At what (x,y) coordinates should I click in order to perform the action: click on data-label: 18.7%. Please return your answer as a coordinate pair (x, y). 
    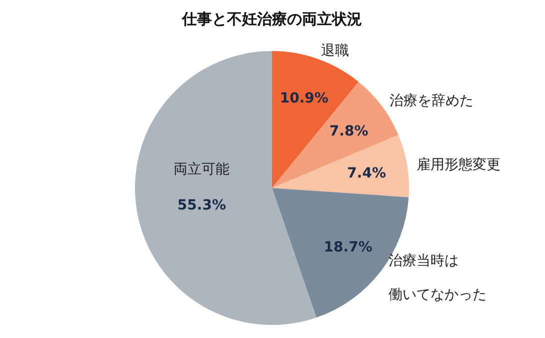
    Looking at the image, I should click on (348, 247).